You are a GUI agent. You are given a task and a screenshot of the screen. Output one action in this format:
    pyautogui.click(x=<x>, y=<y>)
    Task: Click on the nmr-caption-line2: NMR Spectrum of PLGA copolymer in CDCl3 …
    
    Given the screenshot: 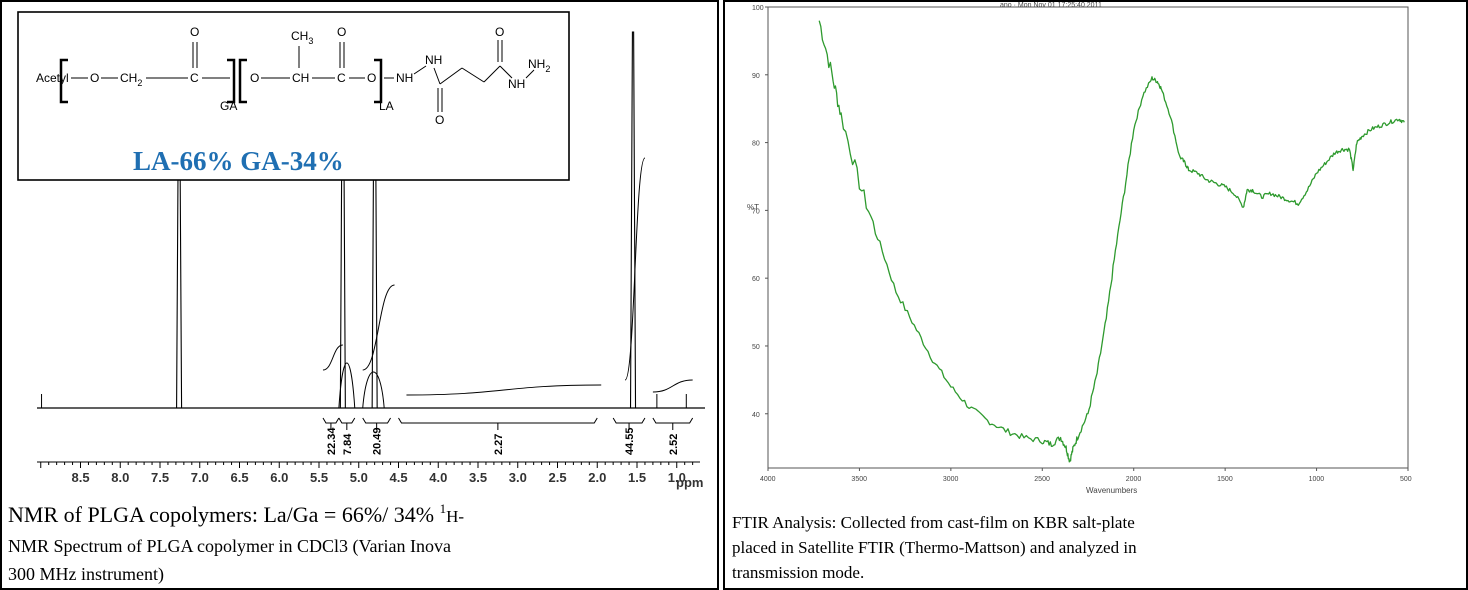 What is the action you would take?
    pyautogui.click(x=229, y=546)
    